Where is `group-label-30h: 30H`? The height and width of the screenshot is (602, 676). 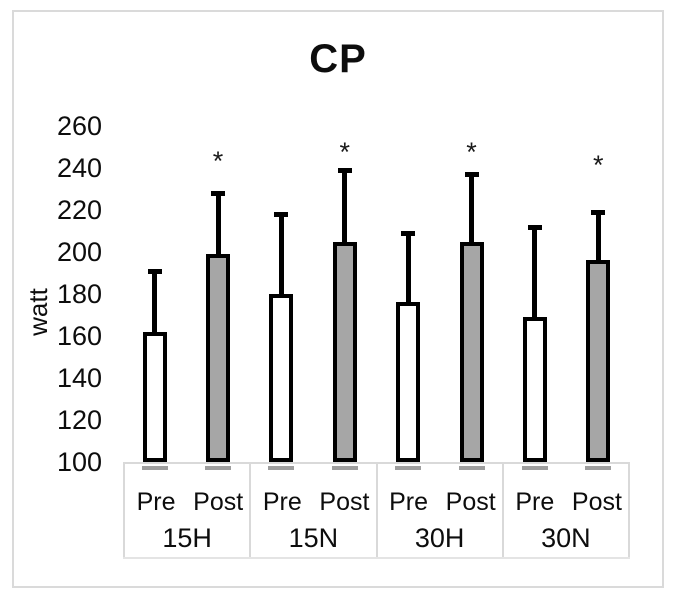 group-label-30h: 30H is located at coordinates (439, 538).